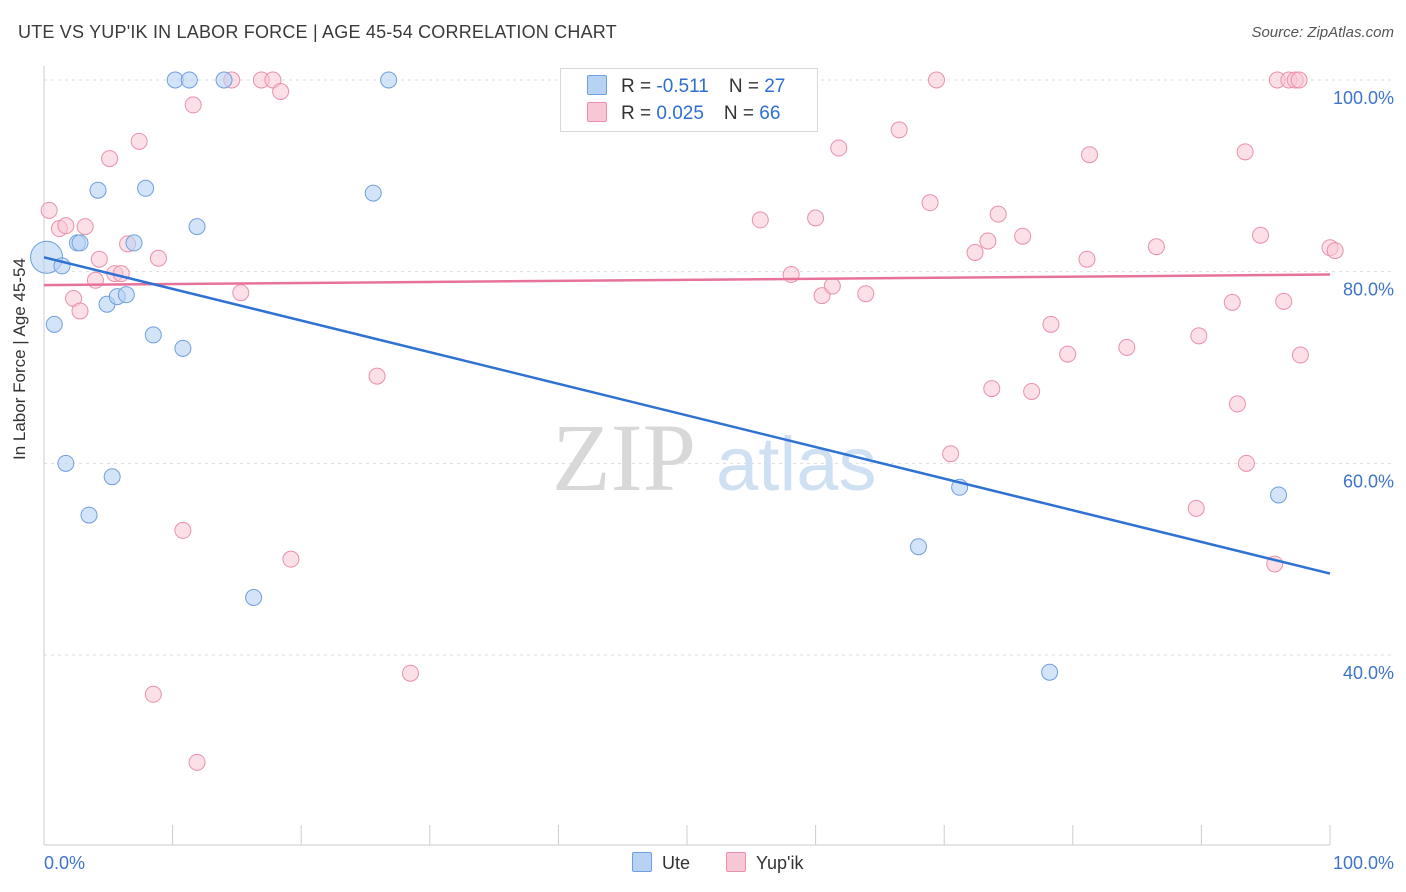 The width and height of the screenshot is (1406, 892). Describe the element at coordinates (746, 86) in the screenshot. I see `ute-n-label: N =` at that location.